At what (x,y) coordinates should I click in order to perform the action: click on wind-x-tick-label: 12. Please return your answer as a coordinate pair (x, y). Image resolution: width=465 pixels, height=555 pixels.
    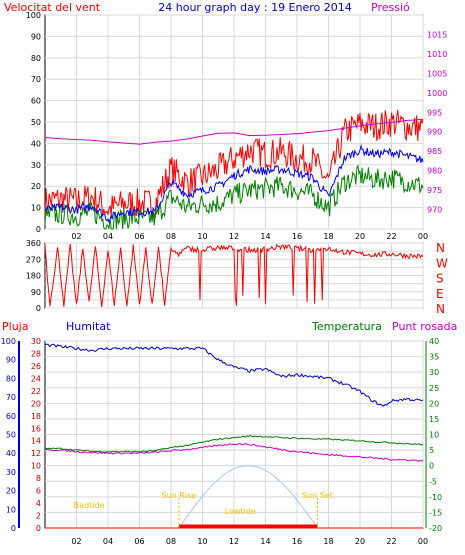
    Looking at the image, I should click on (234, 236).